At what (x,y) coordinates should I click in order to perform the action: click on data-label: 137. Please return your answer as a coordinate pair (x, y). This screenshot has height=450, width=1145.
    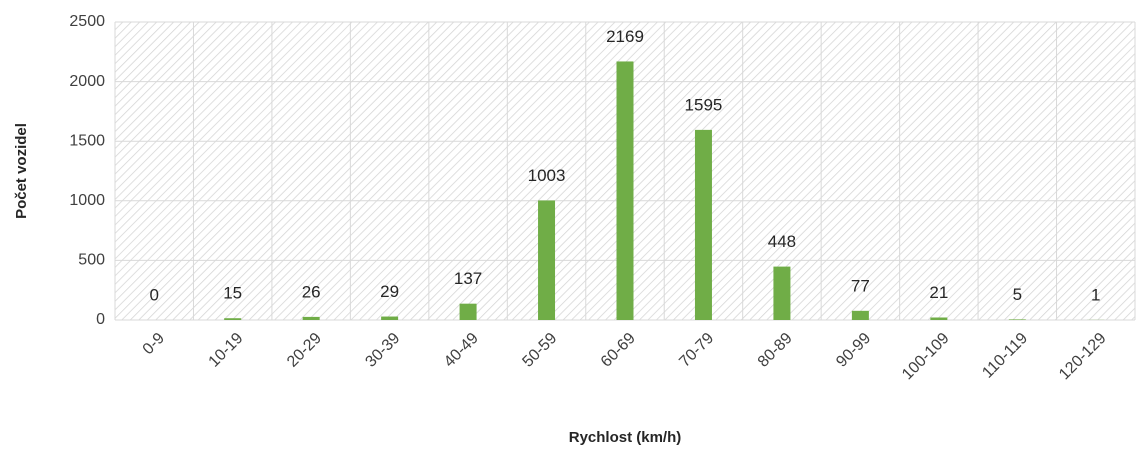
    Looking at the image, I should click on (468, 278).